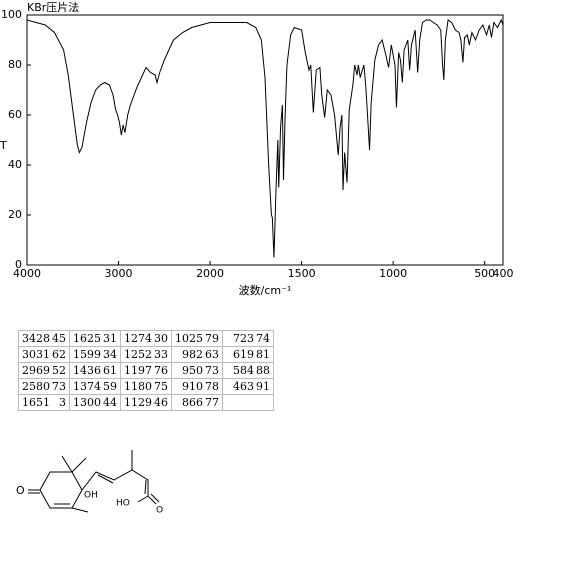 The width and height of the screenshot is (570, 570). Describe the element at coordinates (87, 386) in the screenshot. I see `wavenumber: 1374` at that location.